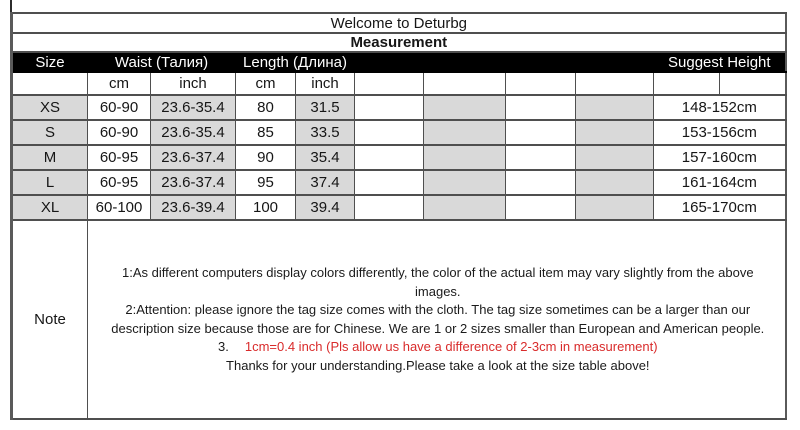  I want to click on welcome-row: Welcome to Deturbg, so click(398, 23).